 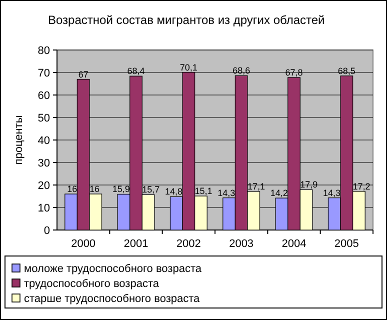 I want to click on data-label: 14,2, so click(x=279, y=193).